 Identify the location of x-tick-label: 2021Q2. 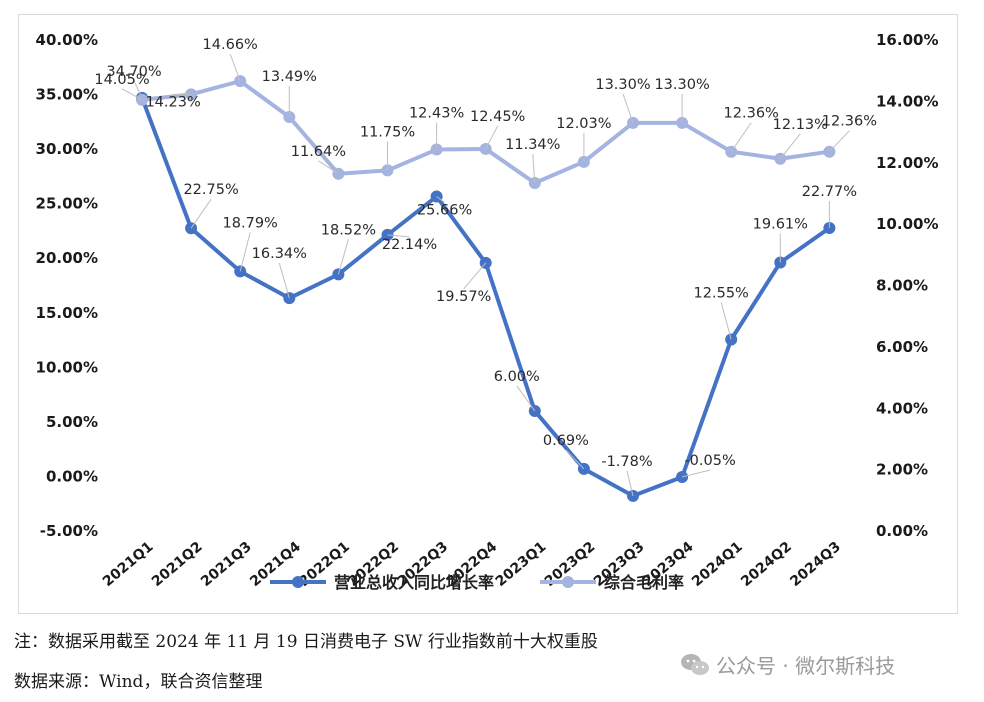
(177, 564).